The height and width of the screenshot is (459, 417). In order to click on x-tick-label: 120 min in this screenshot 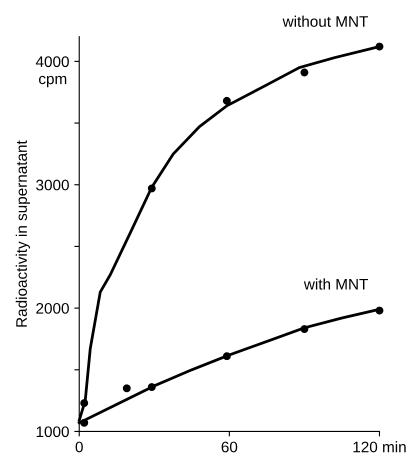, I will do `click(379, 446)`.